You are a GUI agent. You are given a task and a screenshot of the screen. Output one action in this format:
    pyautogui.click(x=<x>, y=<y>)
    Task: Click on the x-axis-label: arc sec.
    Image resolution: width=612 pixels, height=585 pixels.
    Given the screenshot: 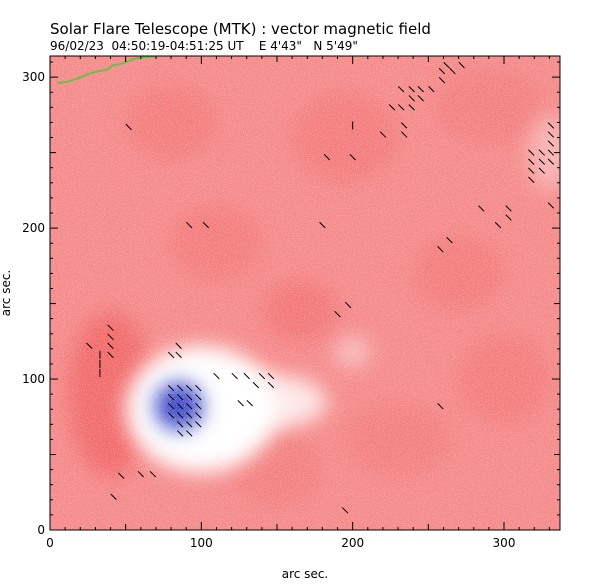 What is the action you would take?
    pyautogui.click(x=305, y=574)
    